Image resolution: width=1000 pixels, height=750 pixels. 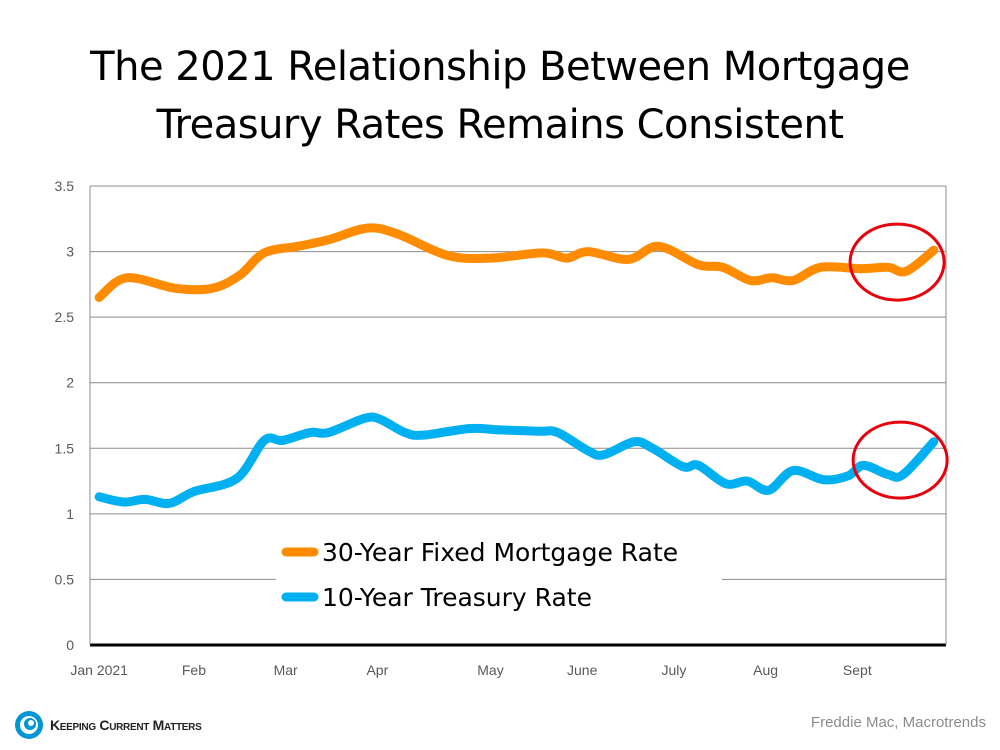 I want to click on x-tick-label: Apr, so click(x=377, y=670).